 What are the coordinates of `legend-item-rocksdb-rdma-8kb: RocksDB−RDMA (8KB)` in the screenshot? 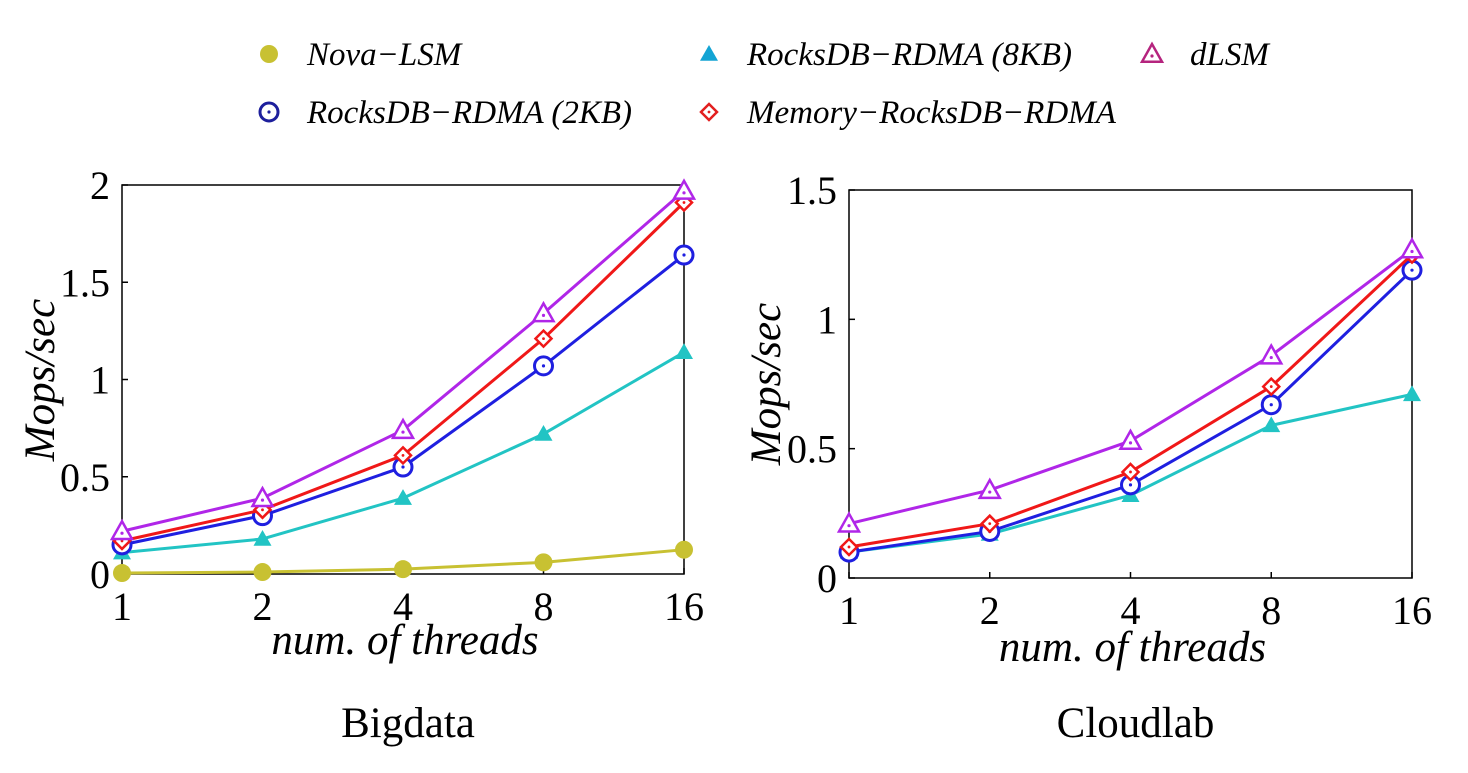 It's located at (886, 55).